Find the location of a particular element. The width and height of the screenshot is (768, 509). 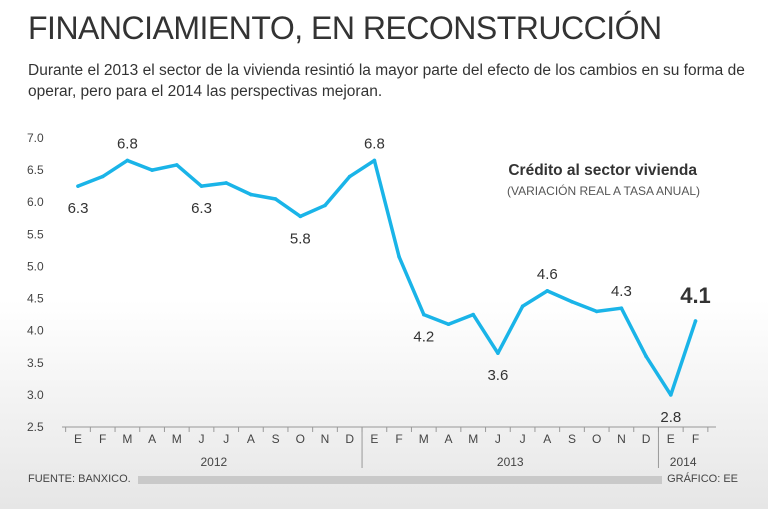

year-label: 2013 is located at coordinates (510, 462).